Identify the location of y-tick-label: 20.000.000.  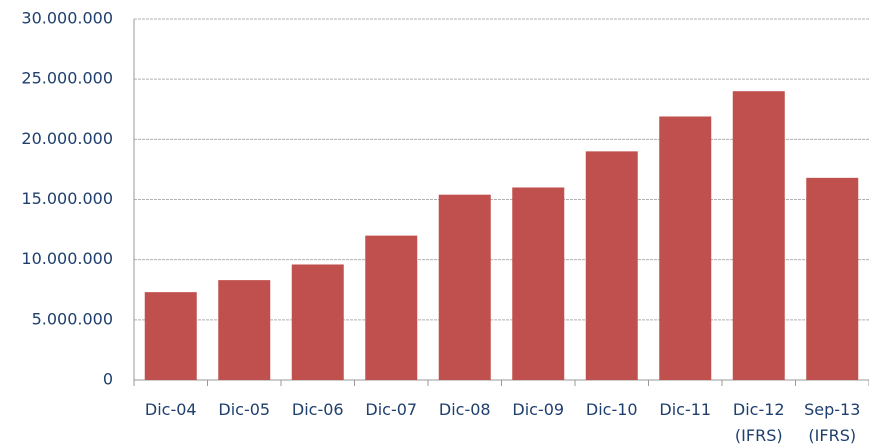
(67, 138).